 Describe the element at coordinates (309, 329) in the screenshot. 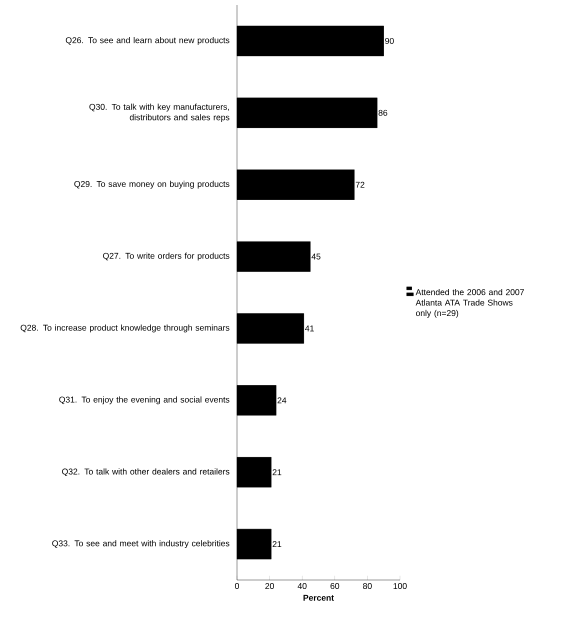

I see `data-label: 41` at that location.